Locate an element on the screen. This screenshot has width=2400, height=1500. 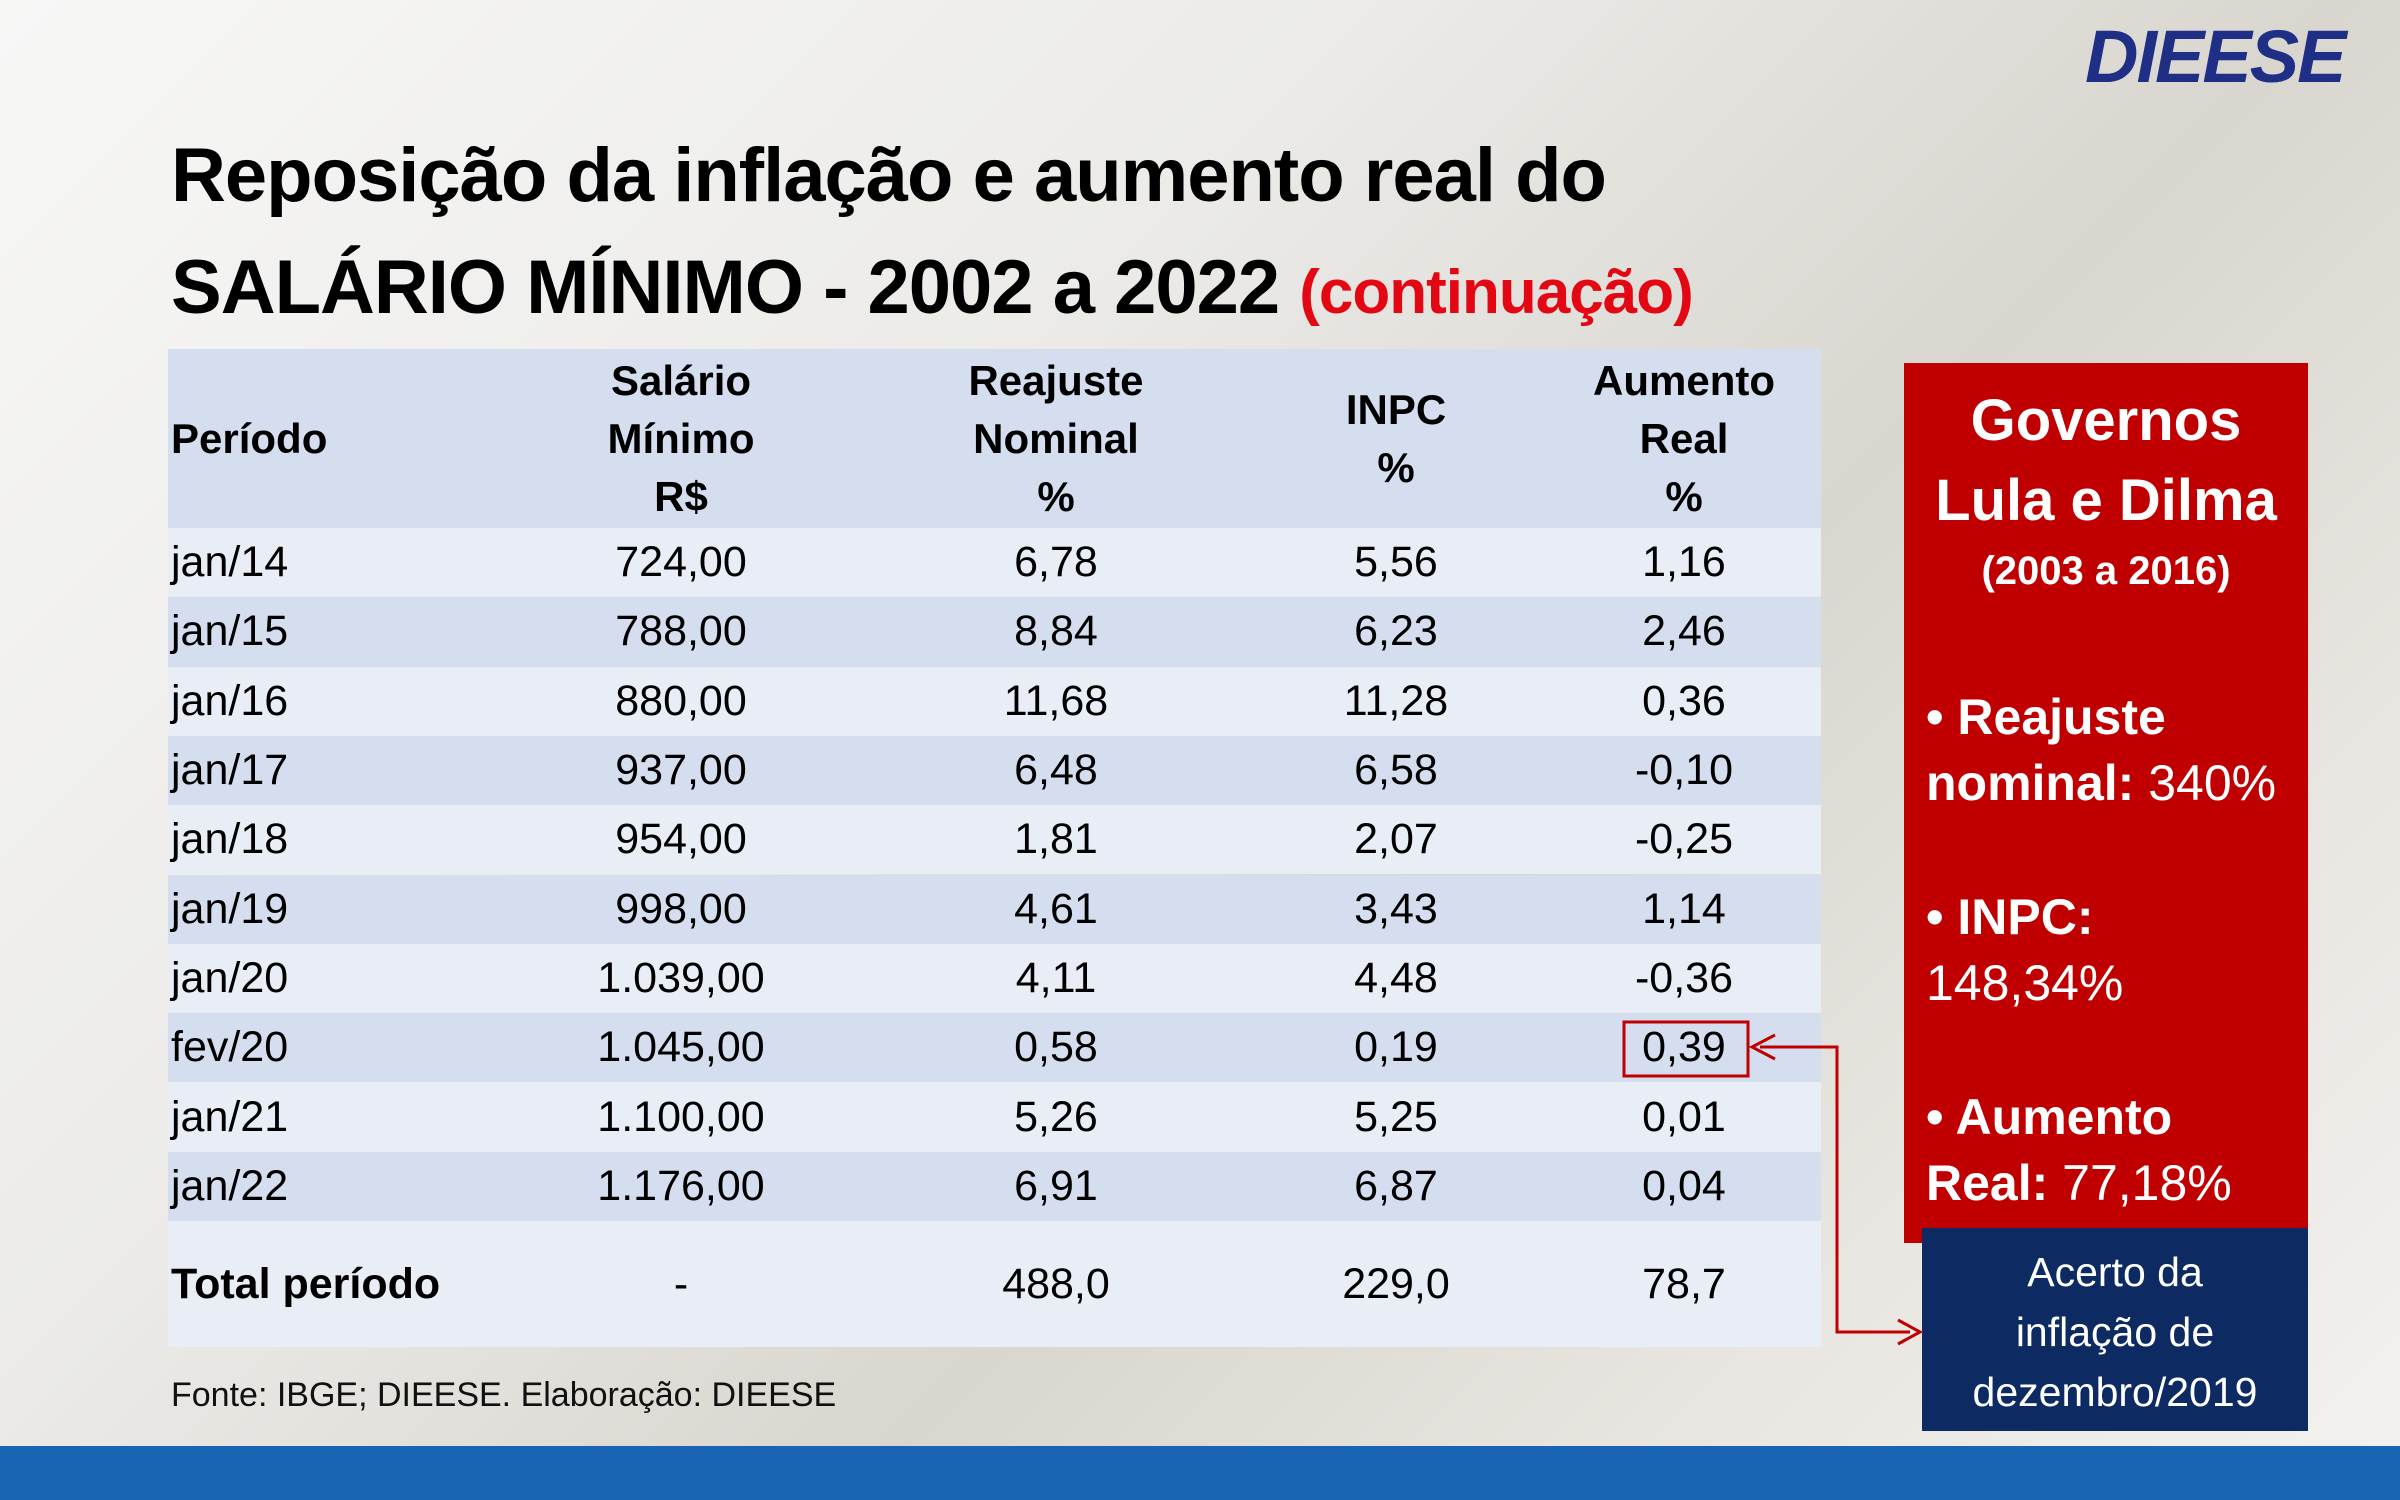
table-cell: jan/15 is located at coordinates (230, 631).